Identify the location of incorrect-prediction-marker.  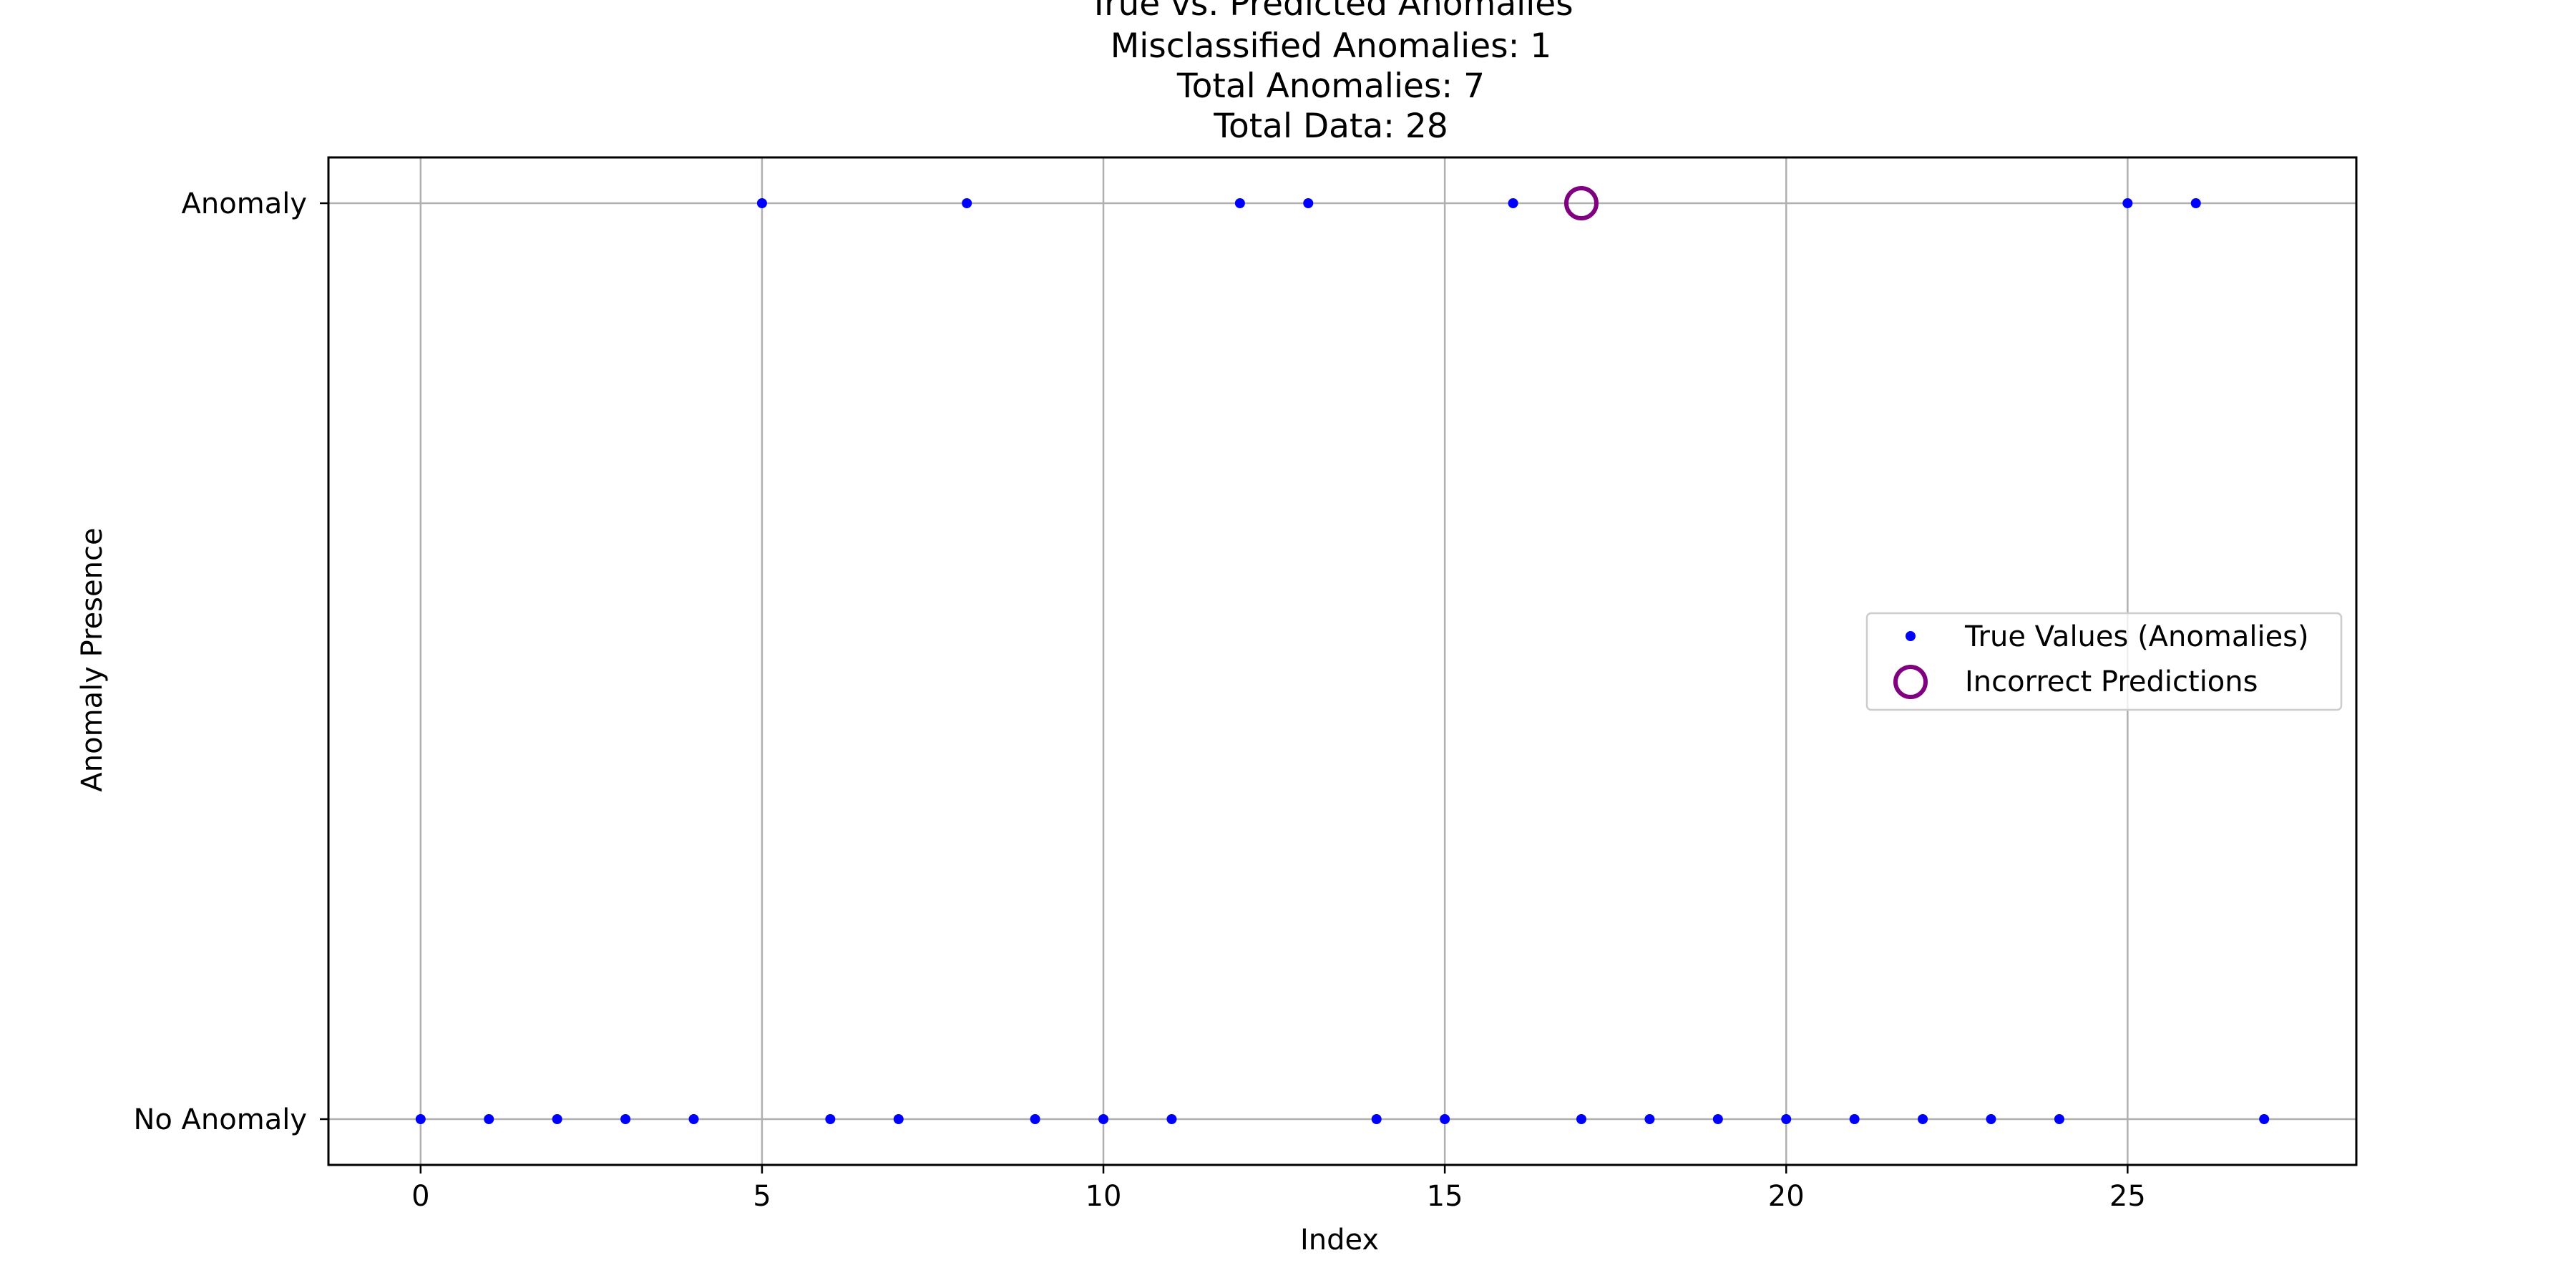
(1581, 203).